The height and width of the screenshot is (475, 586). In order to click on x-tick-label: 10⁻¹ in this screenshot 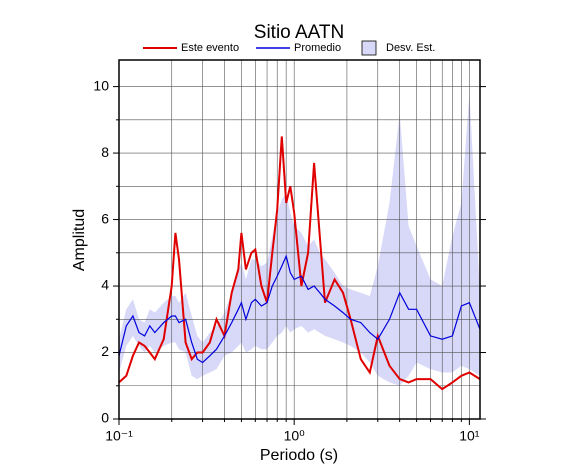, I will do `click(119, 436)`.